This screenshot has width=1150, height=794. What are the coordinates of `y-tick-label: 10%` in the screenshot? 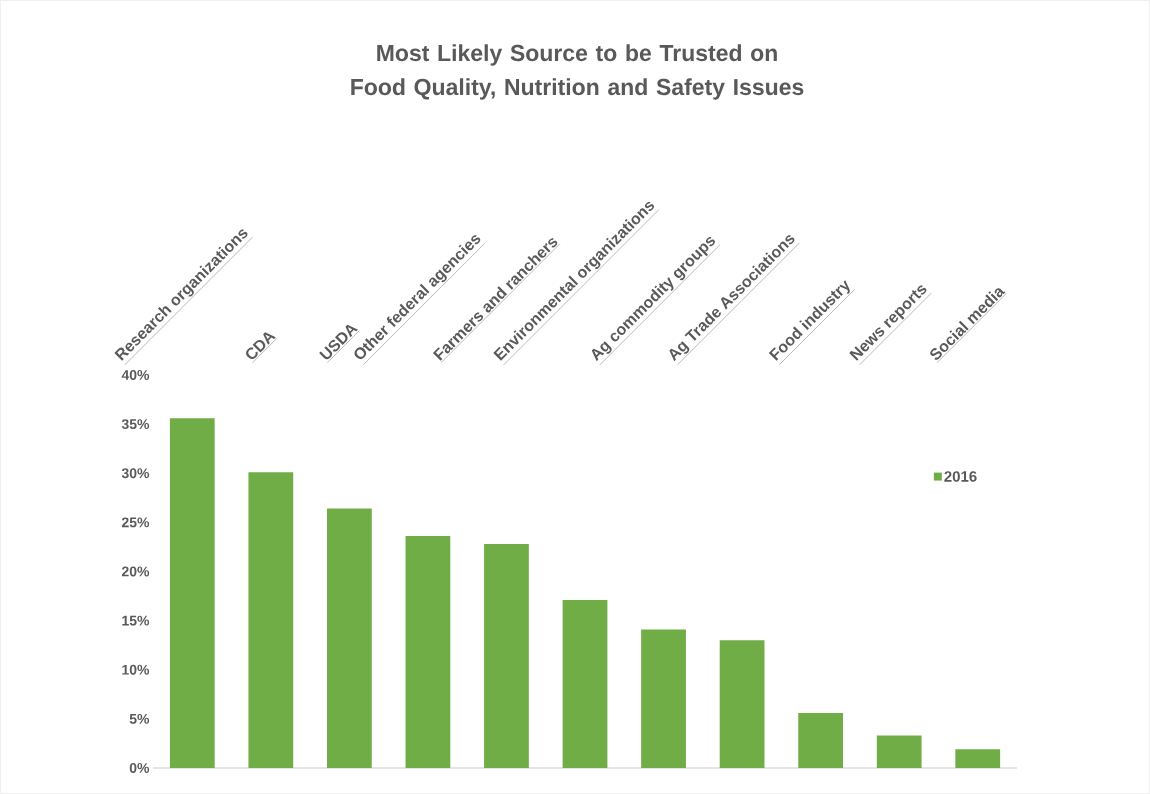 It's located at (136, 669).